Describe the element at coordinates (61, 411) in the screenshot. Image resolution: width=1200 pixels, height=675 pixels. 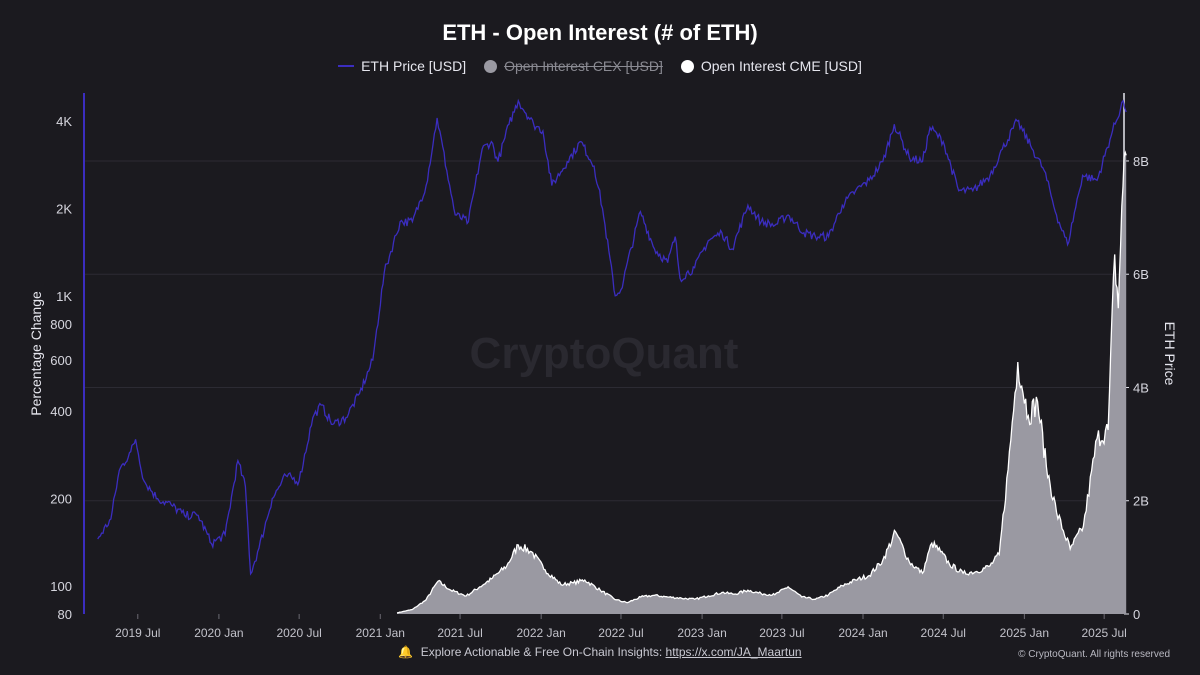
I see `left-tick-label: 400` at that location.